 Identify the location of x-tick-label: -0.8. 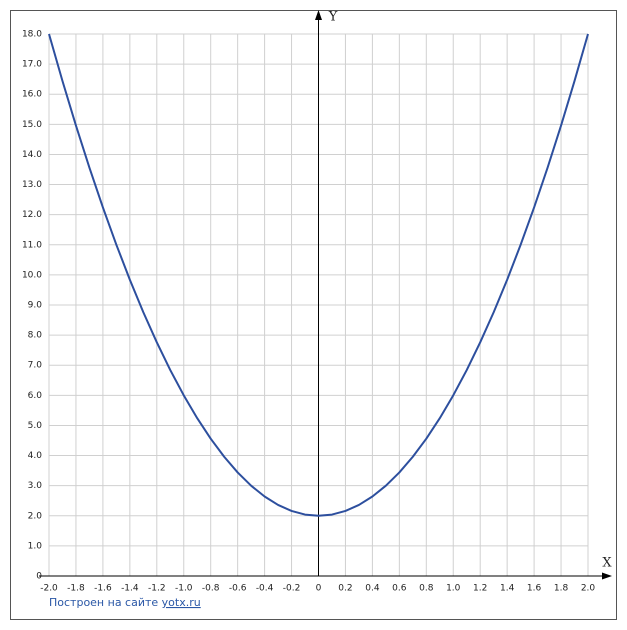
(211, 589).